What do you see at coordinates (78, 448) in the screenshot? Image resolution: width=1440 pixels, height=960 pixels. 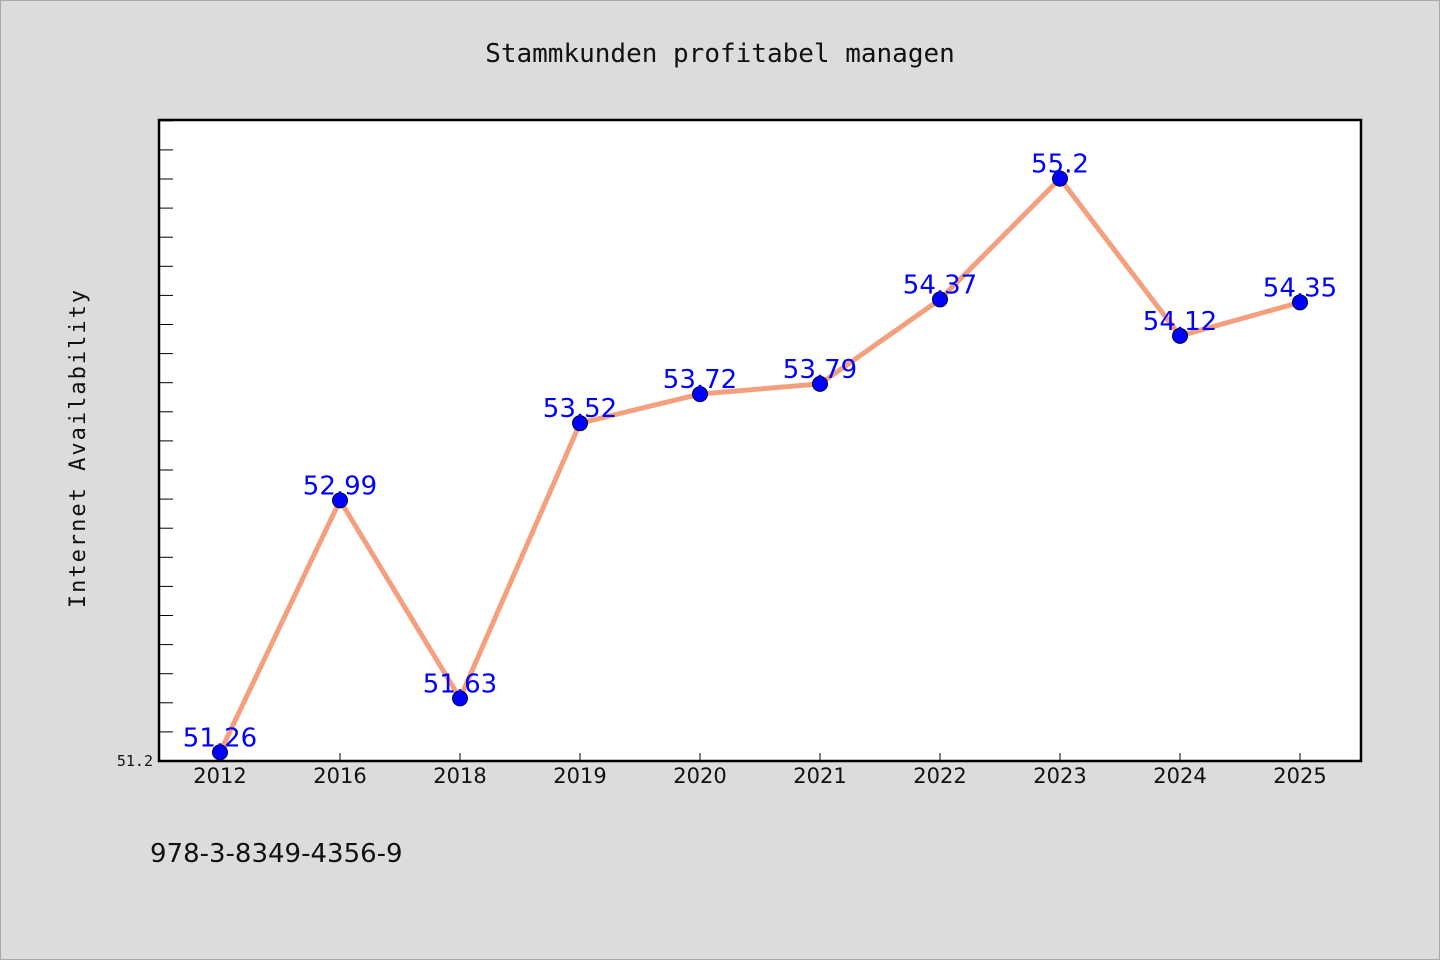 I see `y-axis-label: Internet Availability` at bounding box center [78, 448].